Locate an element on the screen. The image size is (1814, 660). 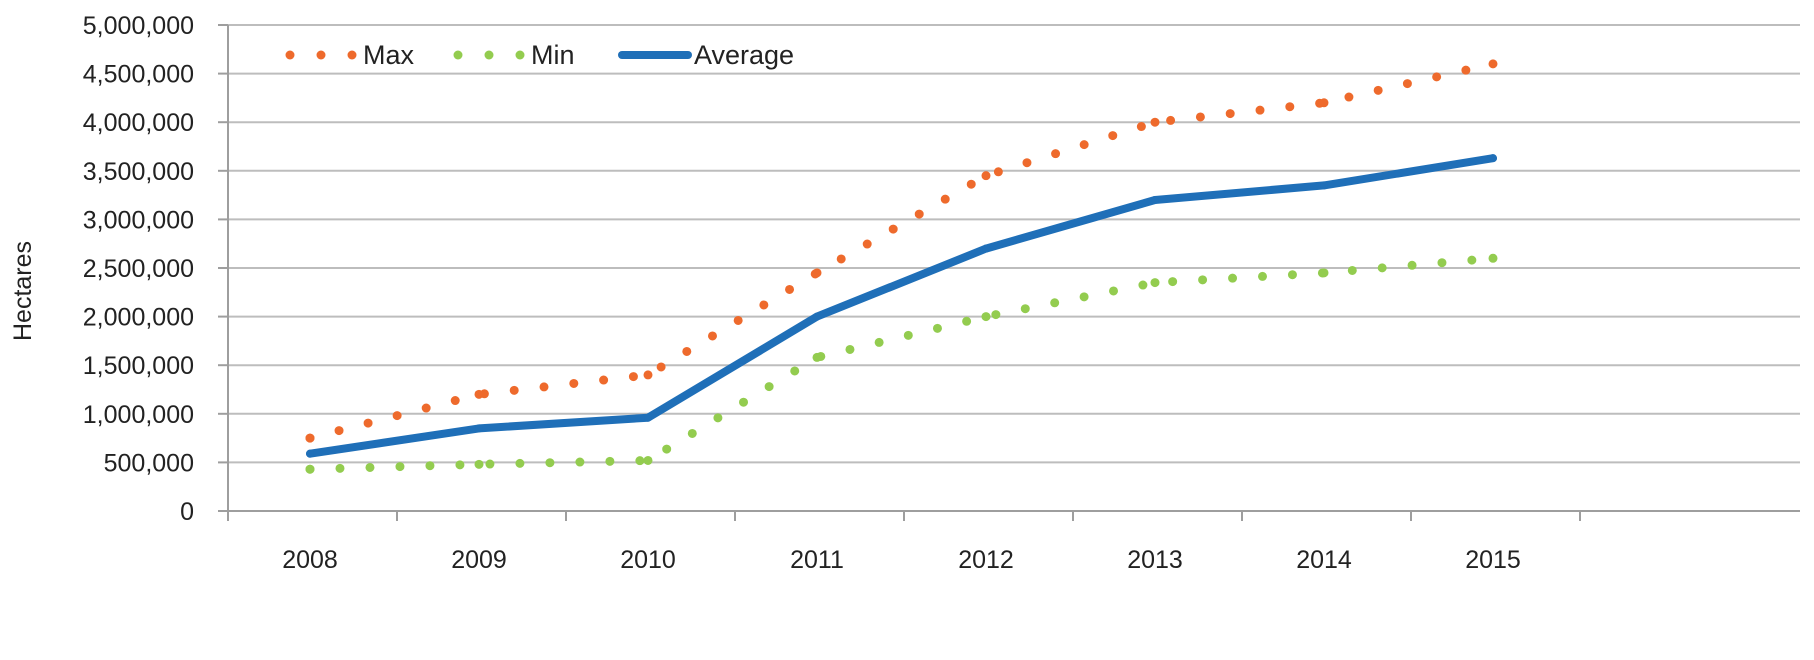
data-point-max-2008 is located at coordinates (310, 438).